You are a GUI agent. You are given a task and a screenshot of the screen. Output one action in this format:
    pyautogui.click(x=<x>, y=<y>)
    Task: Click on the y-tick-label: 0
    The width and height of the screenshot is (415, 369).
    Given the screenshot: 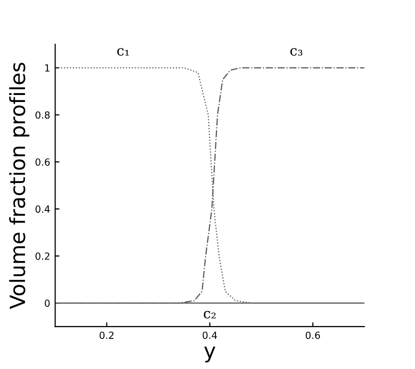 What is the action you would take?
    pyautogui.click(x=47, y=303)
    